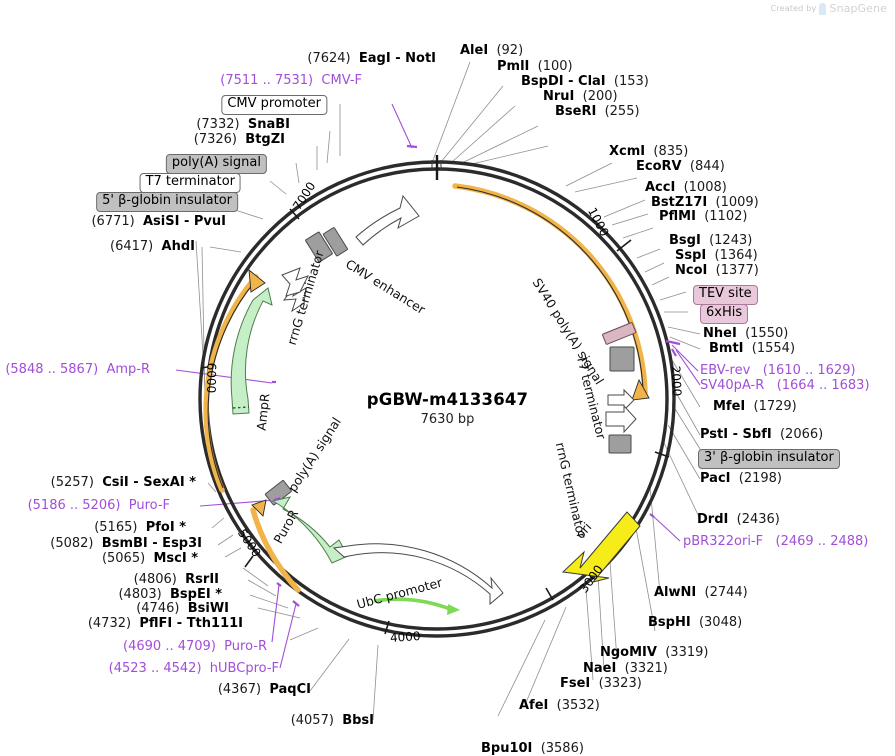 The width and height of the screenshot is (895, 756). Describe the element at coordinates (737, 202) in the screenshot. I see `enzyme-position: (1009)` at that location.